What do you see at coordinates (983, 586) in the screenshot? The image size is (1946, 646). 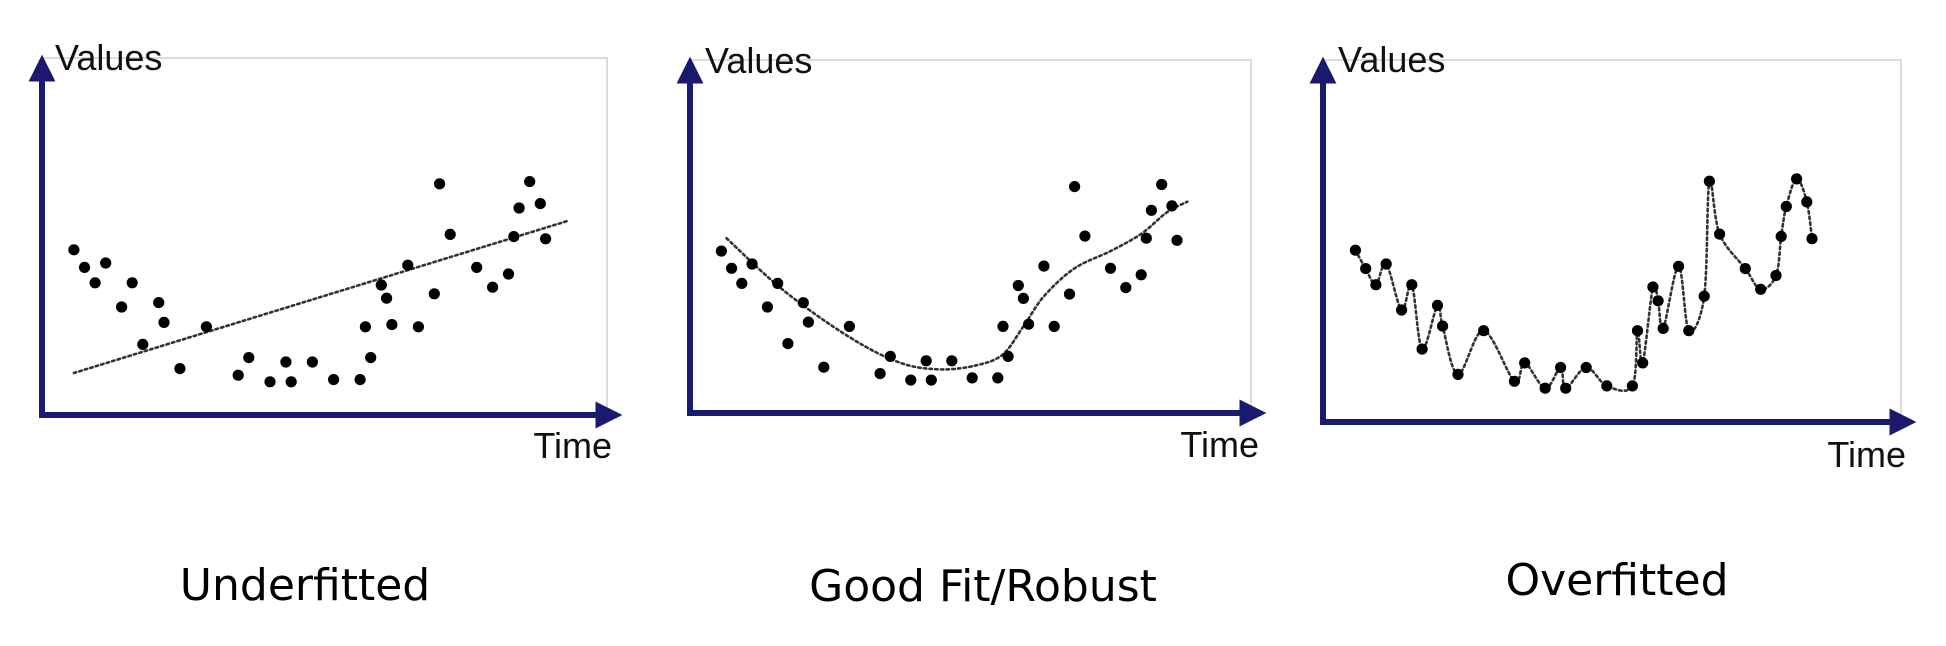 I see `chart-caption: Good Fit/Robust` at bounding box center [983, 586].